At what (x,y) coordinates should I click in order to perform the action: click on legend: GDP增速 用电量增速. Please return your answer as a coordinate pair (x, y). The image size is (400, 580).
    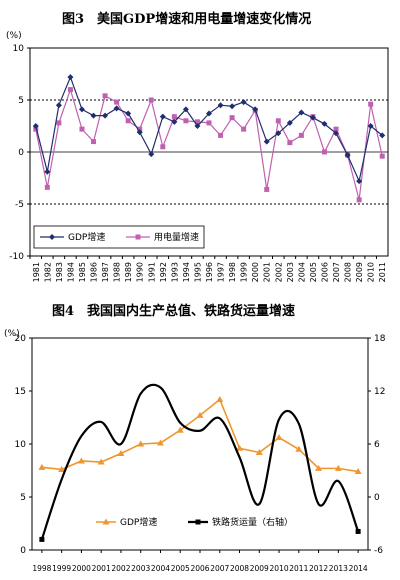
    Looking at the image, I should click on (119, 237).